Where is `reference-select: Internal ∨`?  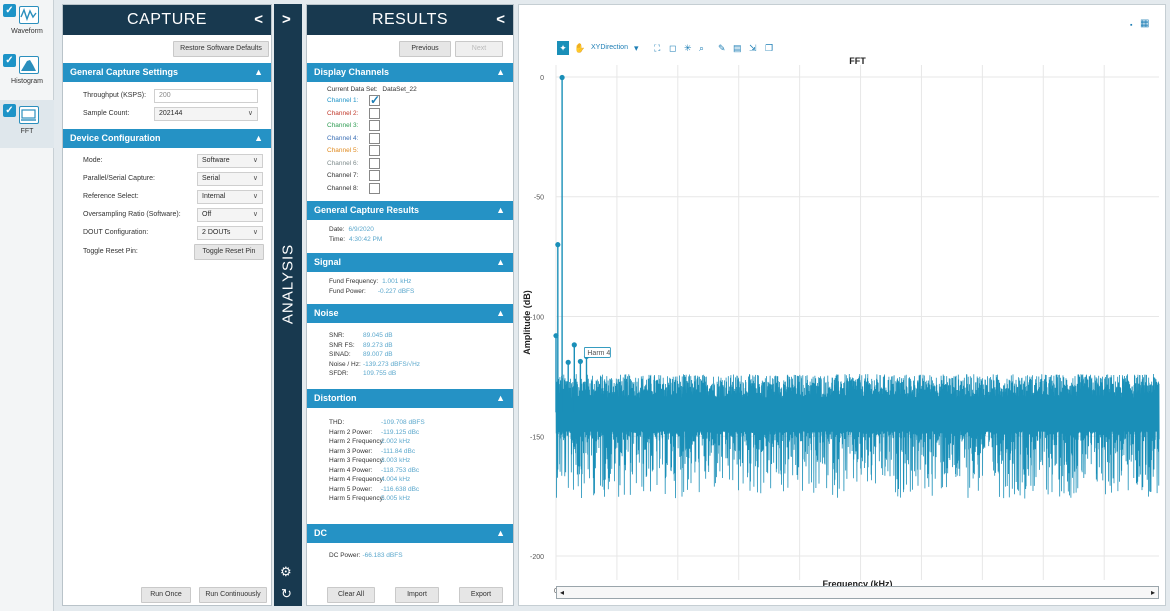 reference-select: Internal ∨ is located at coordinates (230, 197).